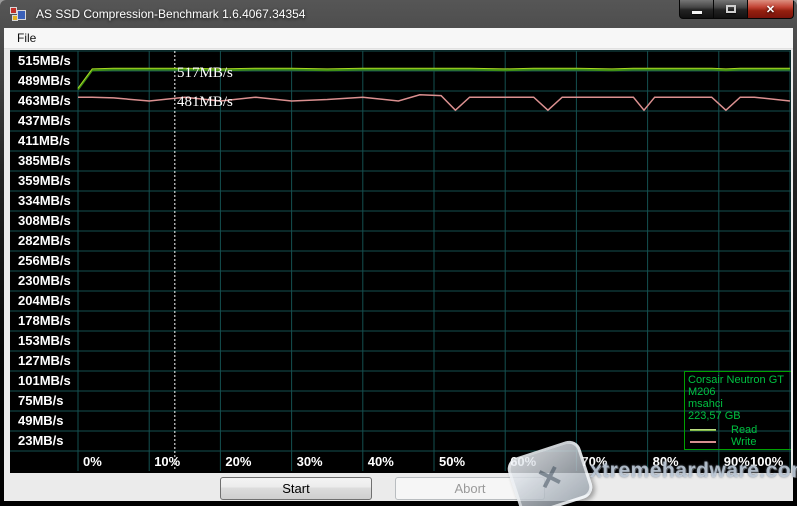 The height and width of the screenshot is (506, 797). Describe the element at coordinates (470, 488) in the screenshot. I see `abort-button: Abort` at that location.